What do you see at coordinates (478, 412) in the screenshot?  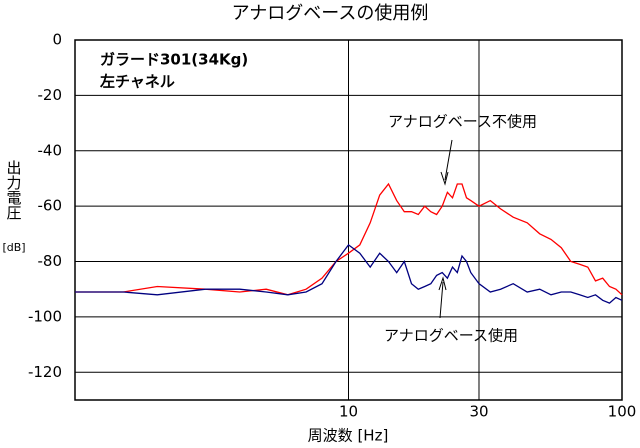 I see `x-tick-label: 30` at bounding box center [478, 412].